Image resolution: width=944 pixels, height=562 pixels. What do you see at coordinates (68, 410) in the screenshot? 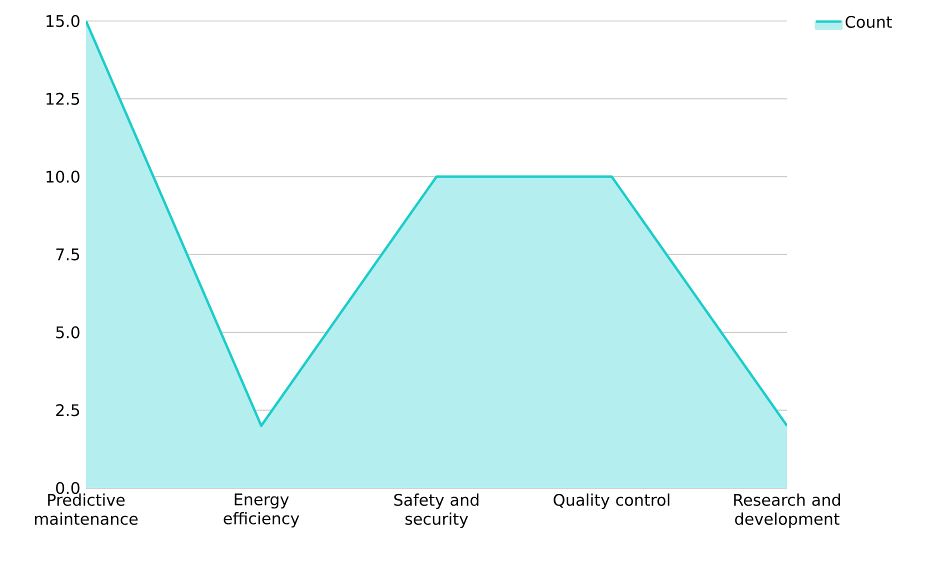
I see `y-tick-label: 2.5` at bounding box center [68, 410].